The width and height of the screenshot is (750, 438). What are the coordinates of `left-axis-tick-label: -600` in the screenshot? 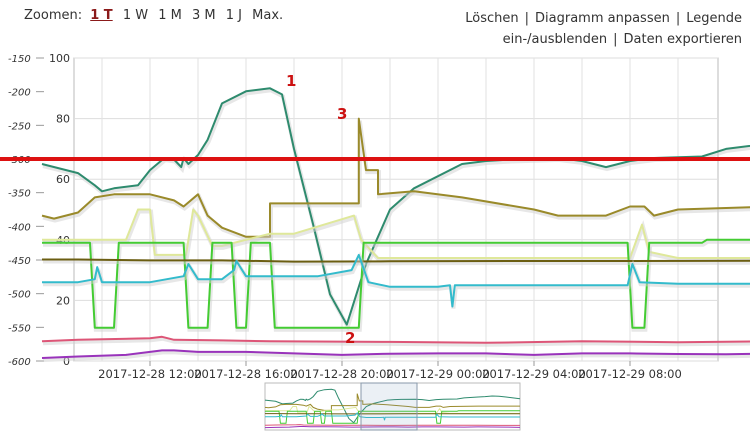 It's located at (19, 362).